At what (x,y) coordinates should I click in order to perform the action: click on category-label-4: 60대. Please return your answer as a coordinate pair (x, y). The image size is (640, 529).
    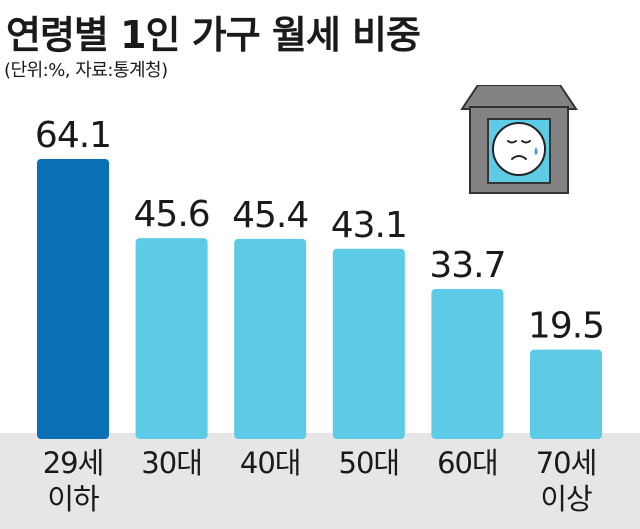
    Looking at the image, I should click on (467, 463).